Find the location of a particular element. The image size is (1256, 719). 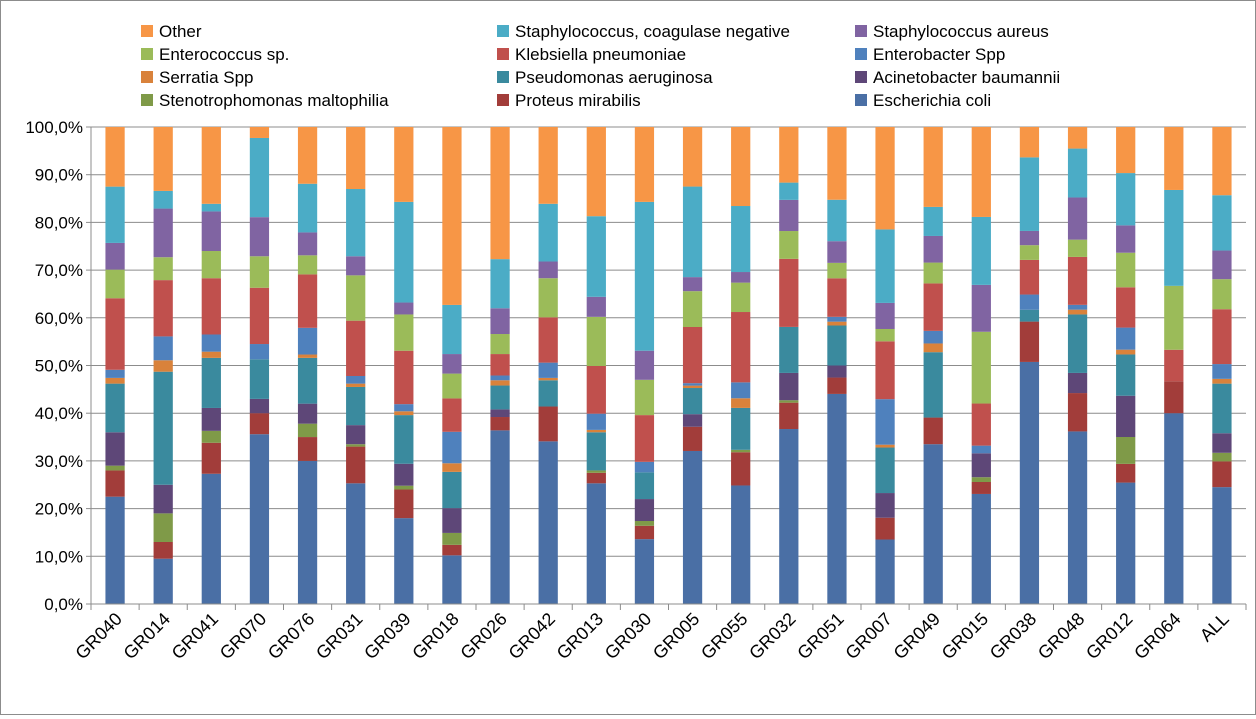

bar-segment-gr014-enterococcus-sp is located at coordinates (163, 269).